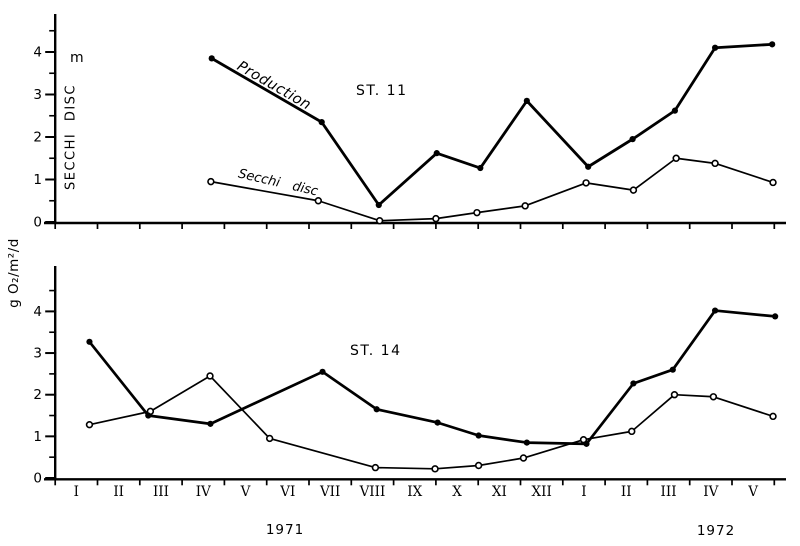 The height and width of the screenshot is (546, 800). Describe the element at coordinates (287, 492) in the screenshot. I see `month-label: VI` at that location.